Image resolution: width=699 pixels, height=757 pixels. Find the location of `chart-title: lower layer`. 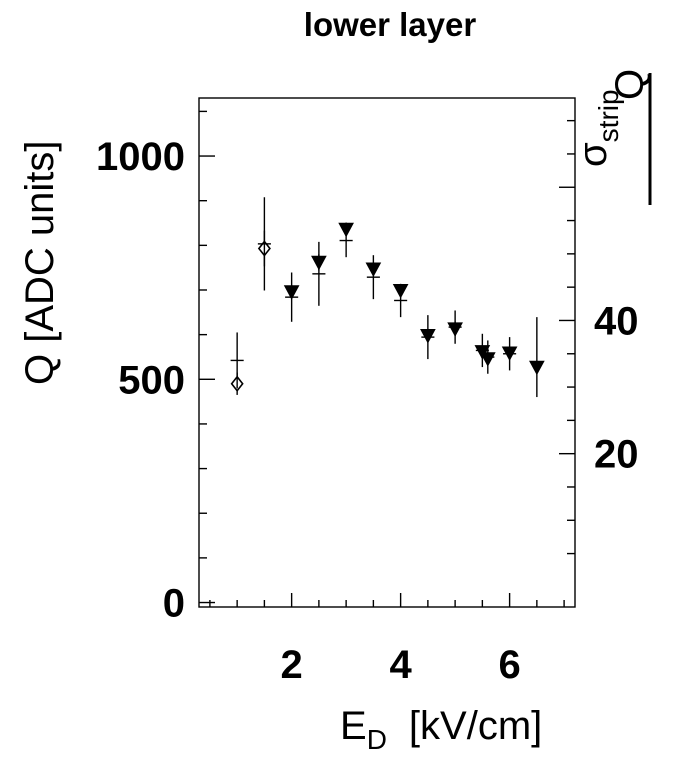

chart-title: lower layer is located at coordinates (390, 24).